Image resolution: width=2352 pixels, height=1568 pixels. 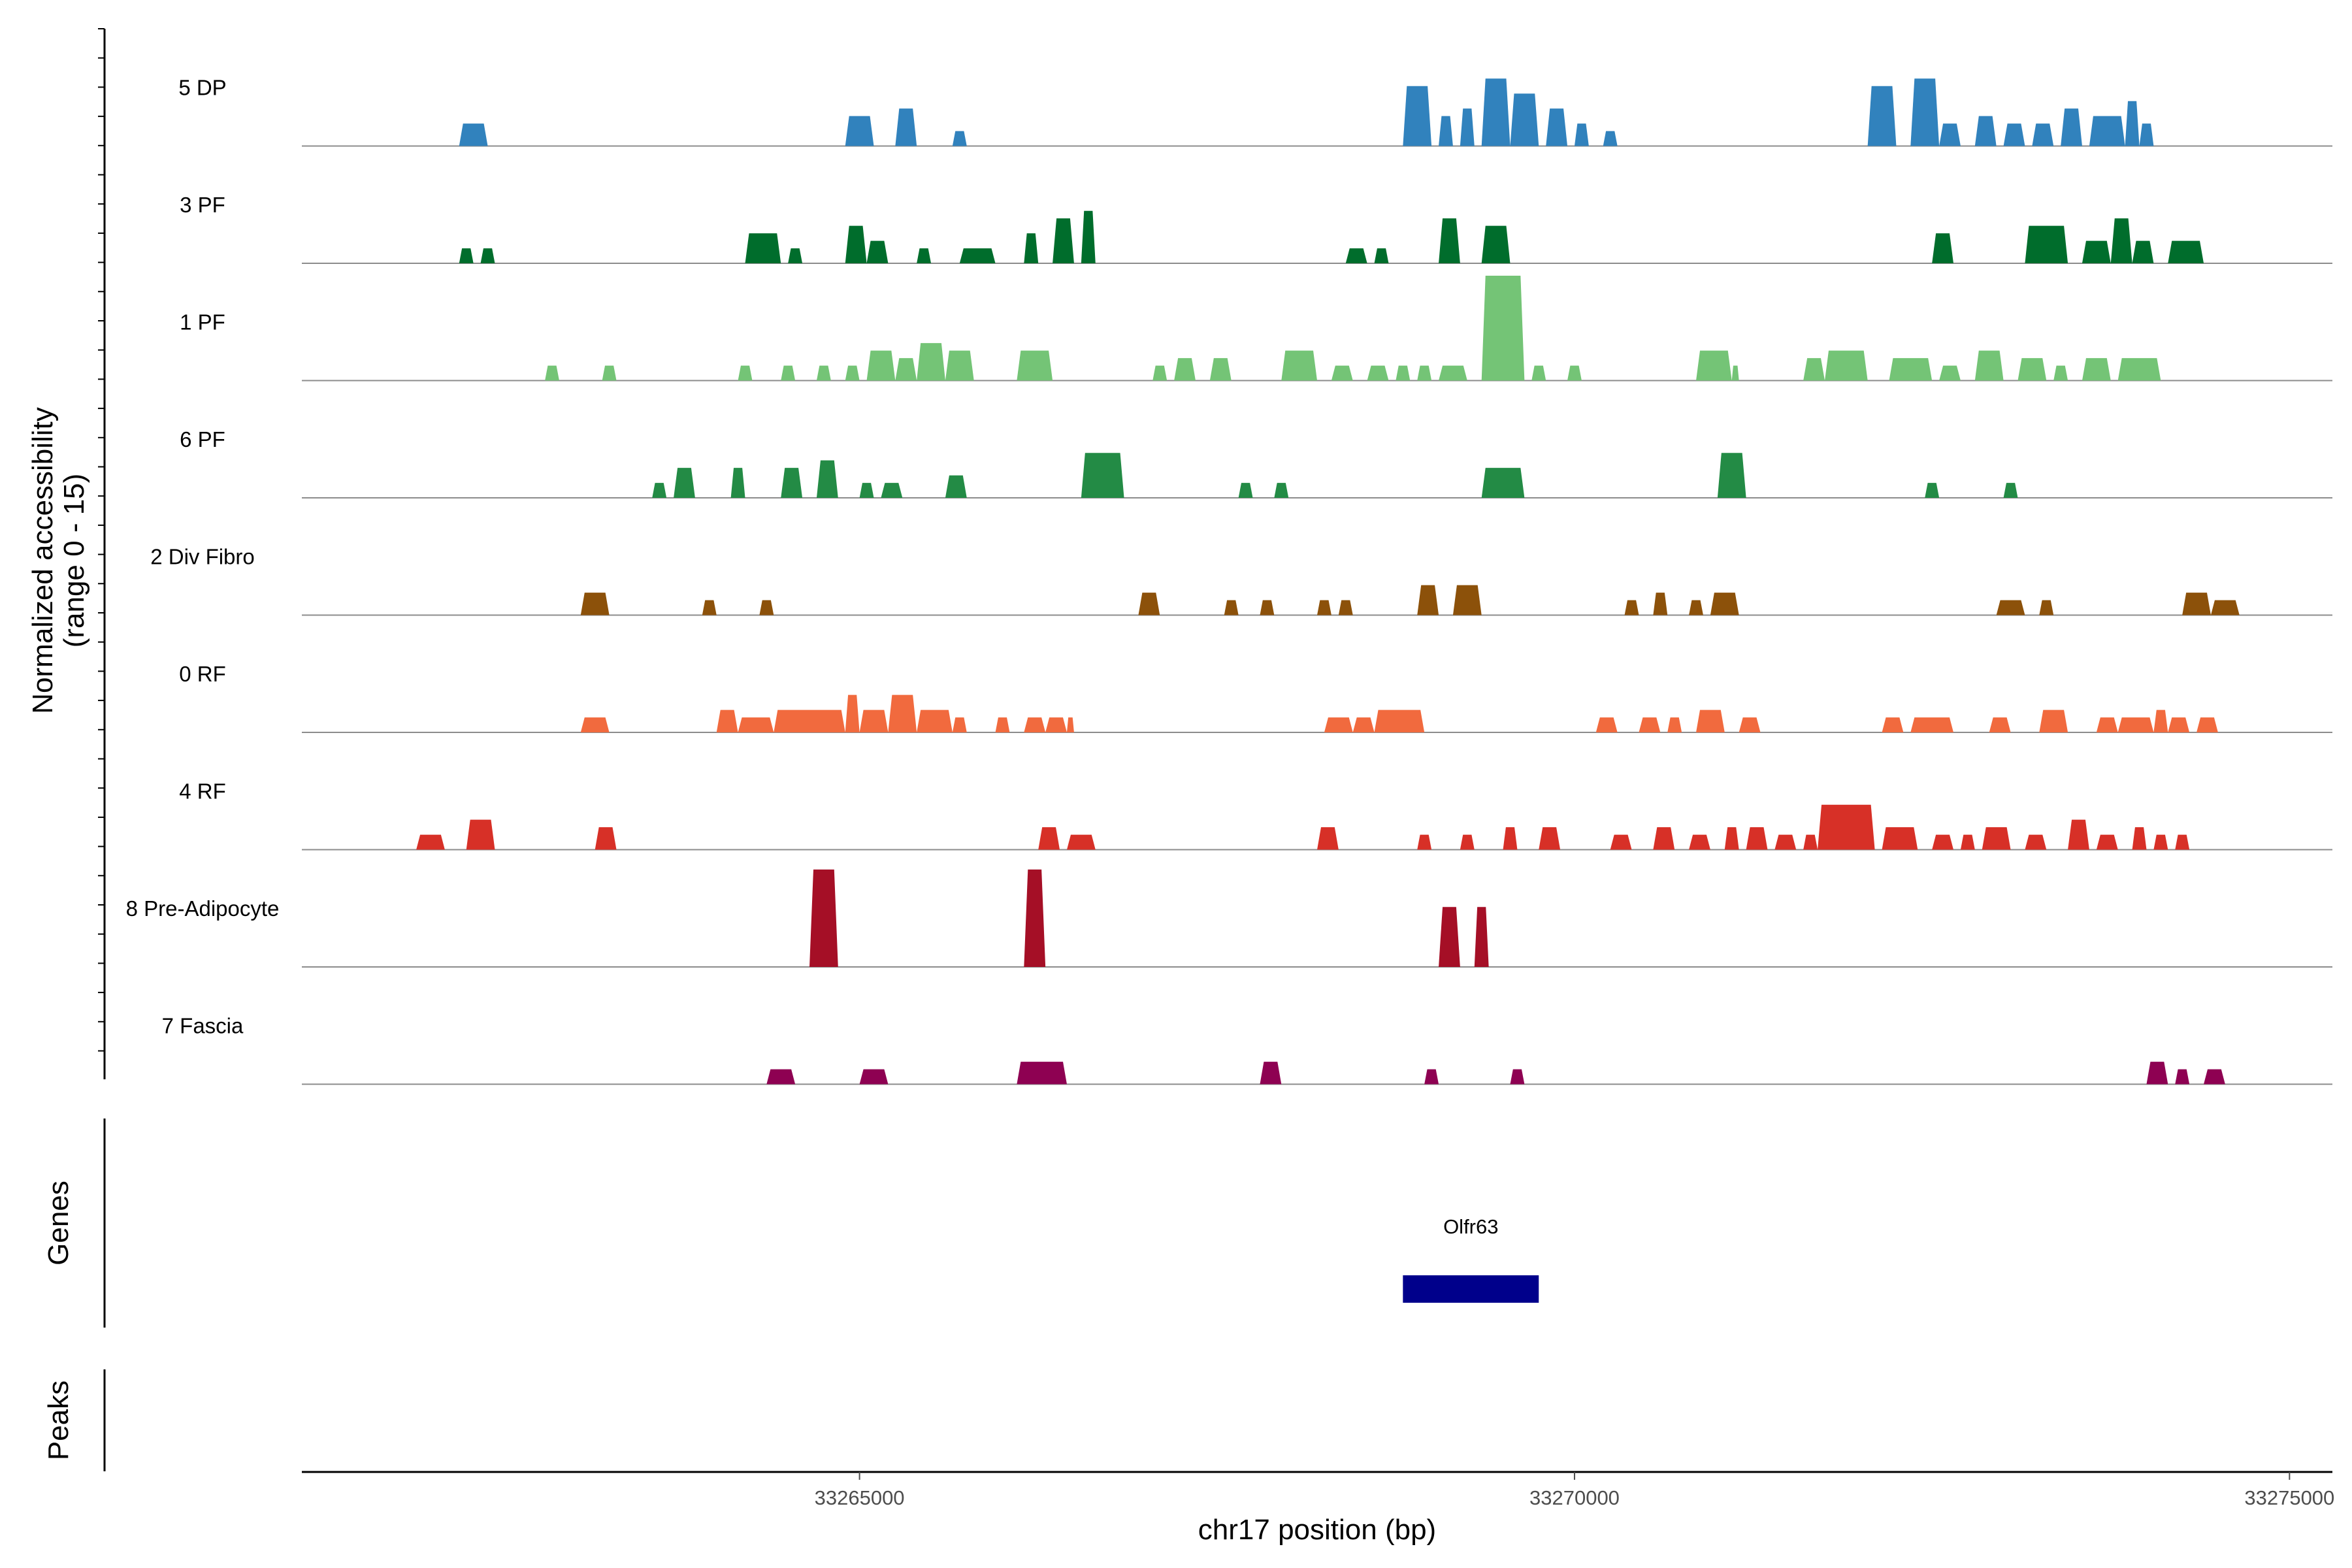 What do you see at coordinates (203, 1026) in the screenshot?
I see `track-label: 7 Fascia` at bounding box center [203, 1026].